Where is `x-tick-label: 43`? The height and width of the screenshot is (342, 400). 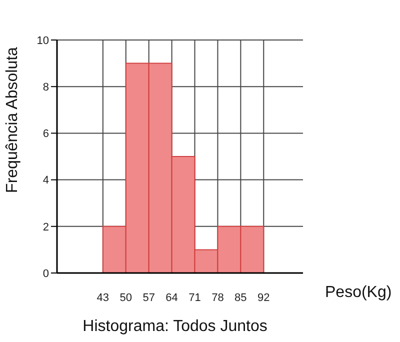
x-tick-label: 43 is located at coordinates (103, 298).